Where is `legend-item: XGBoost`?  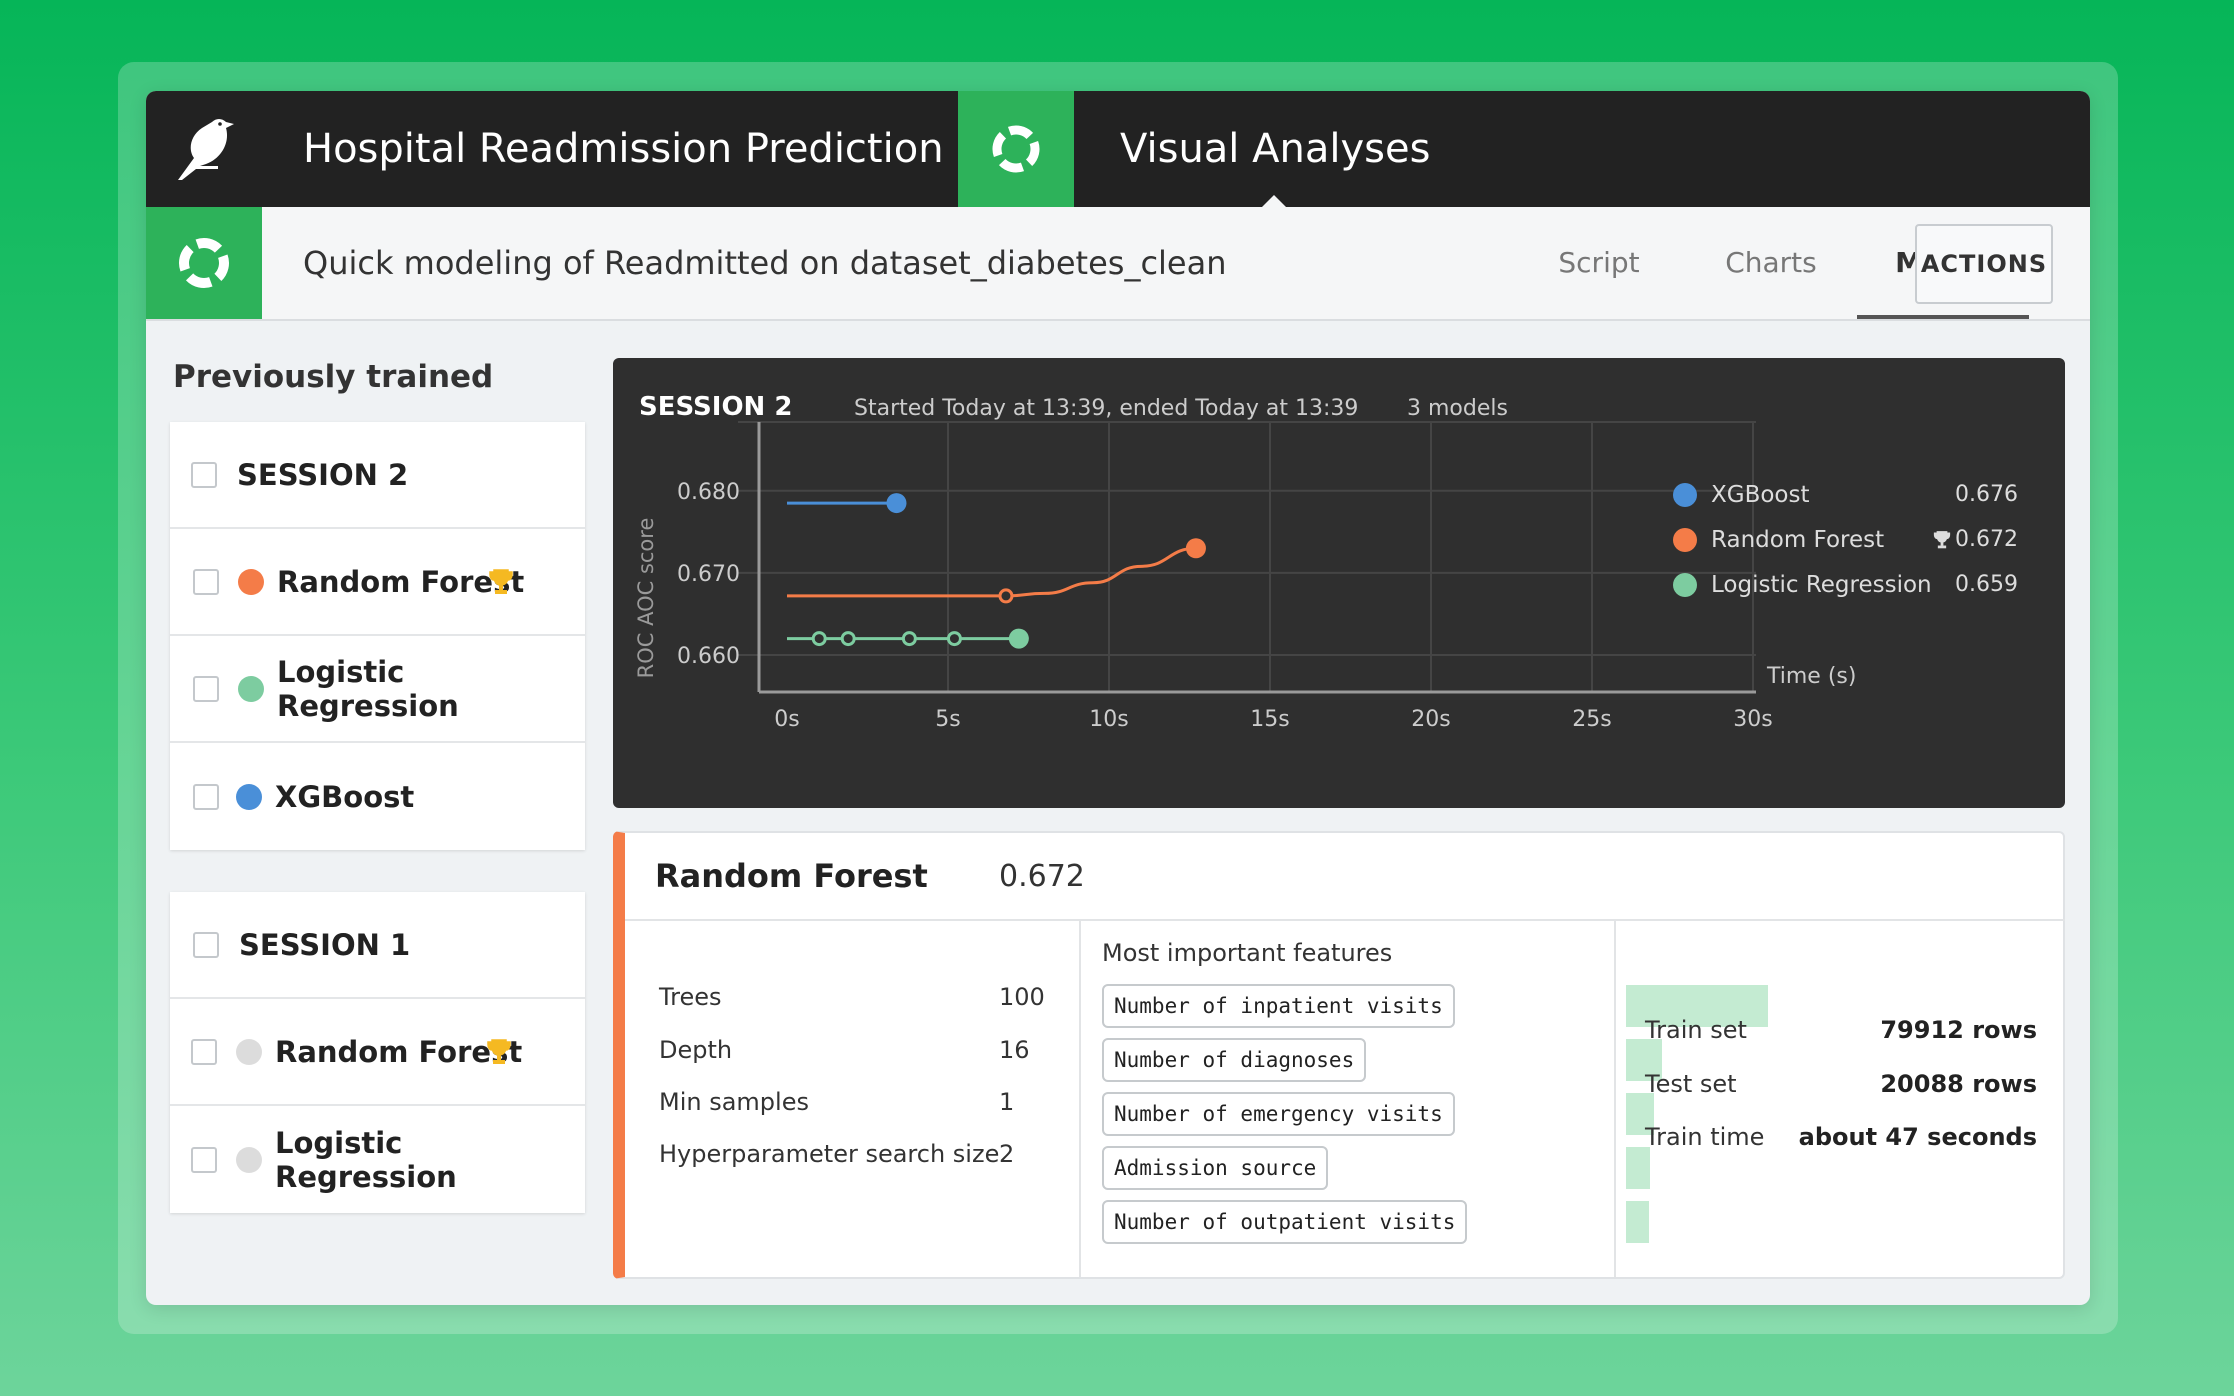
legend-item: XGBoost is located at coordinates (1741, 495).